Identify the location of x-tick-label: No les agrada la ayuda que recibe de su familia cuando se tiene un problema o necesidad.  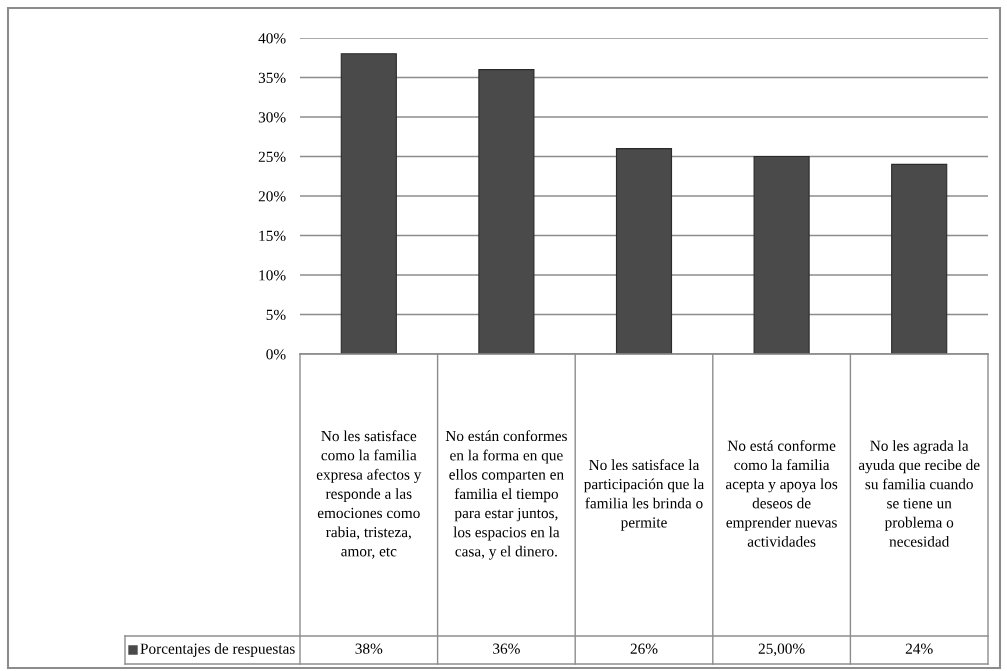
(919, 493).